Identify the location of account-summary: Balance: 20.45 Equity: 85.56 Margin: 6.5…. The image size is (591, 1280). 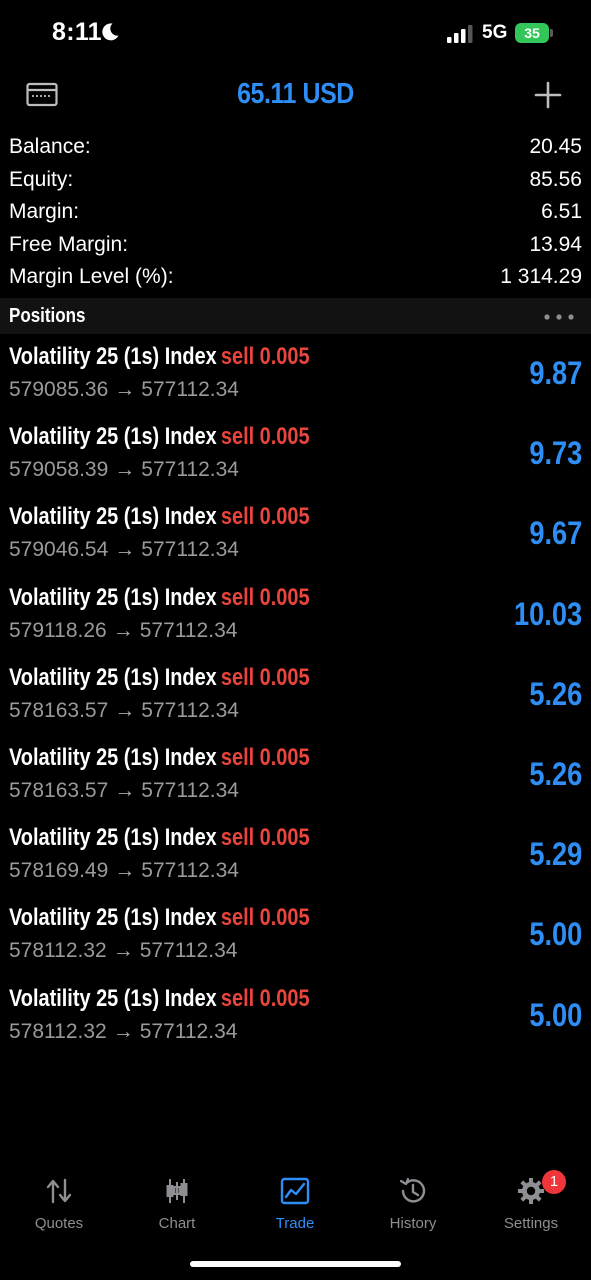
(295, 213).